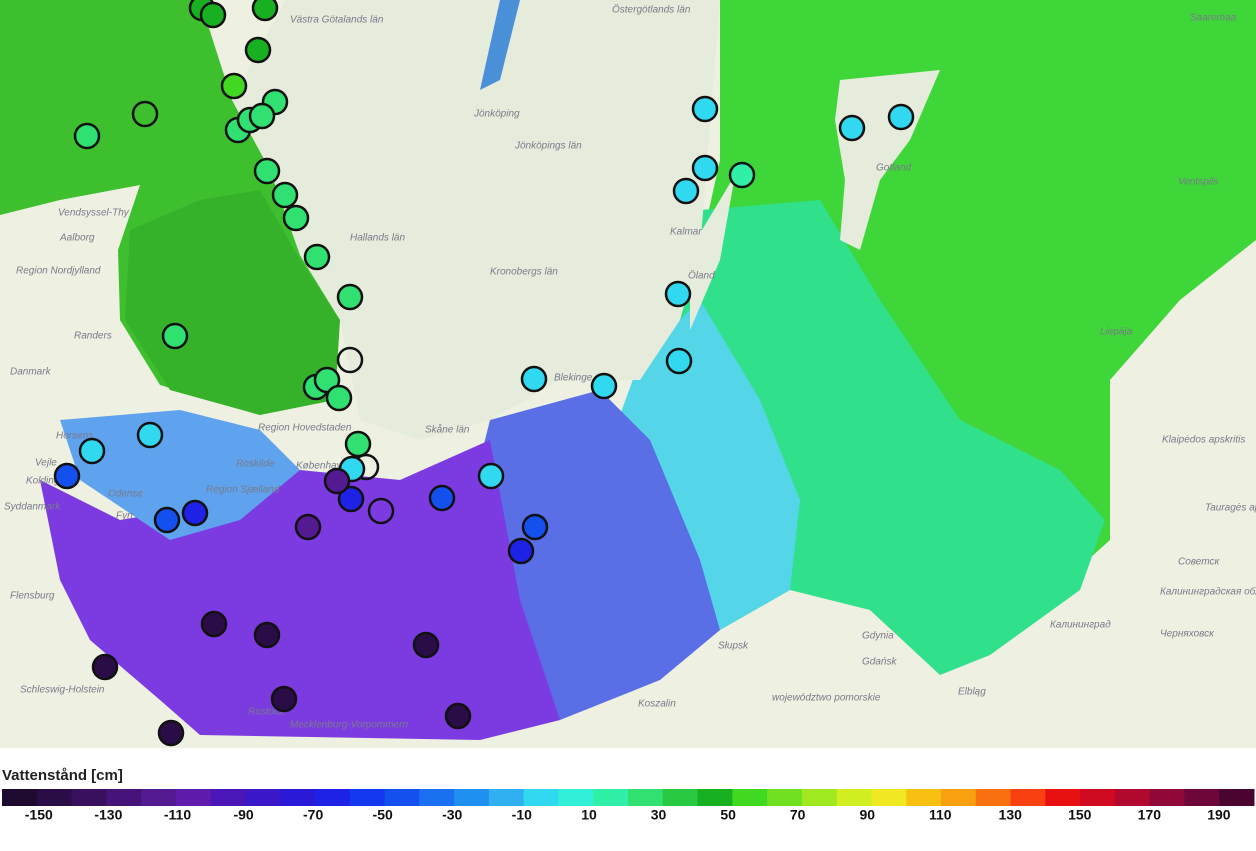 This screenshot has width=1256, height=851. I want to click on place-label: Kalmar, so click(686, 232).